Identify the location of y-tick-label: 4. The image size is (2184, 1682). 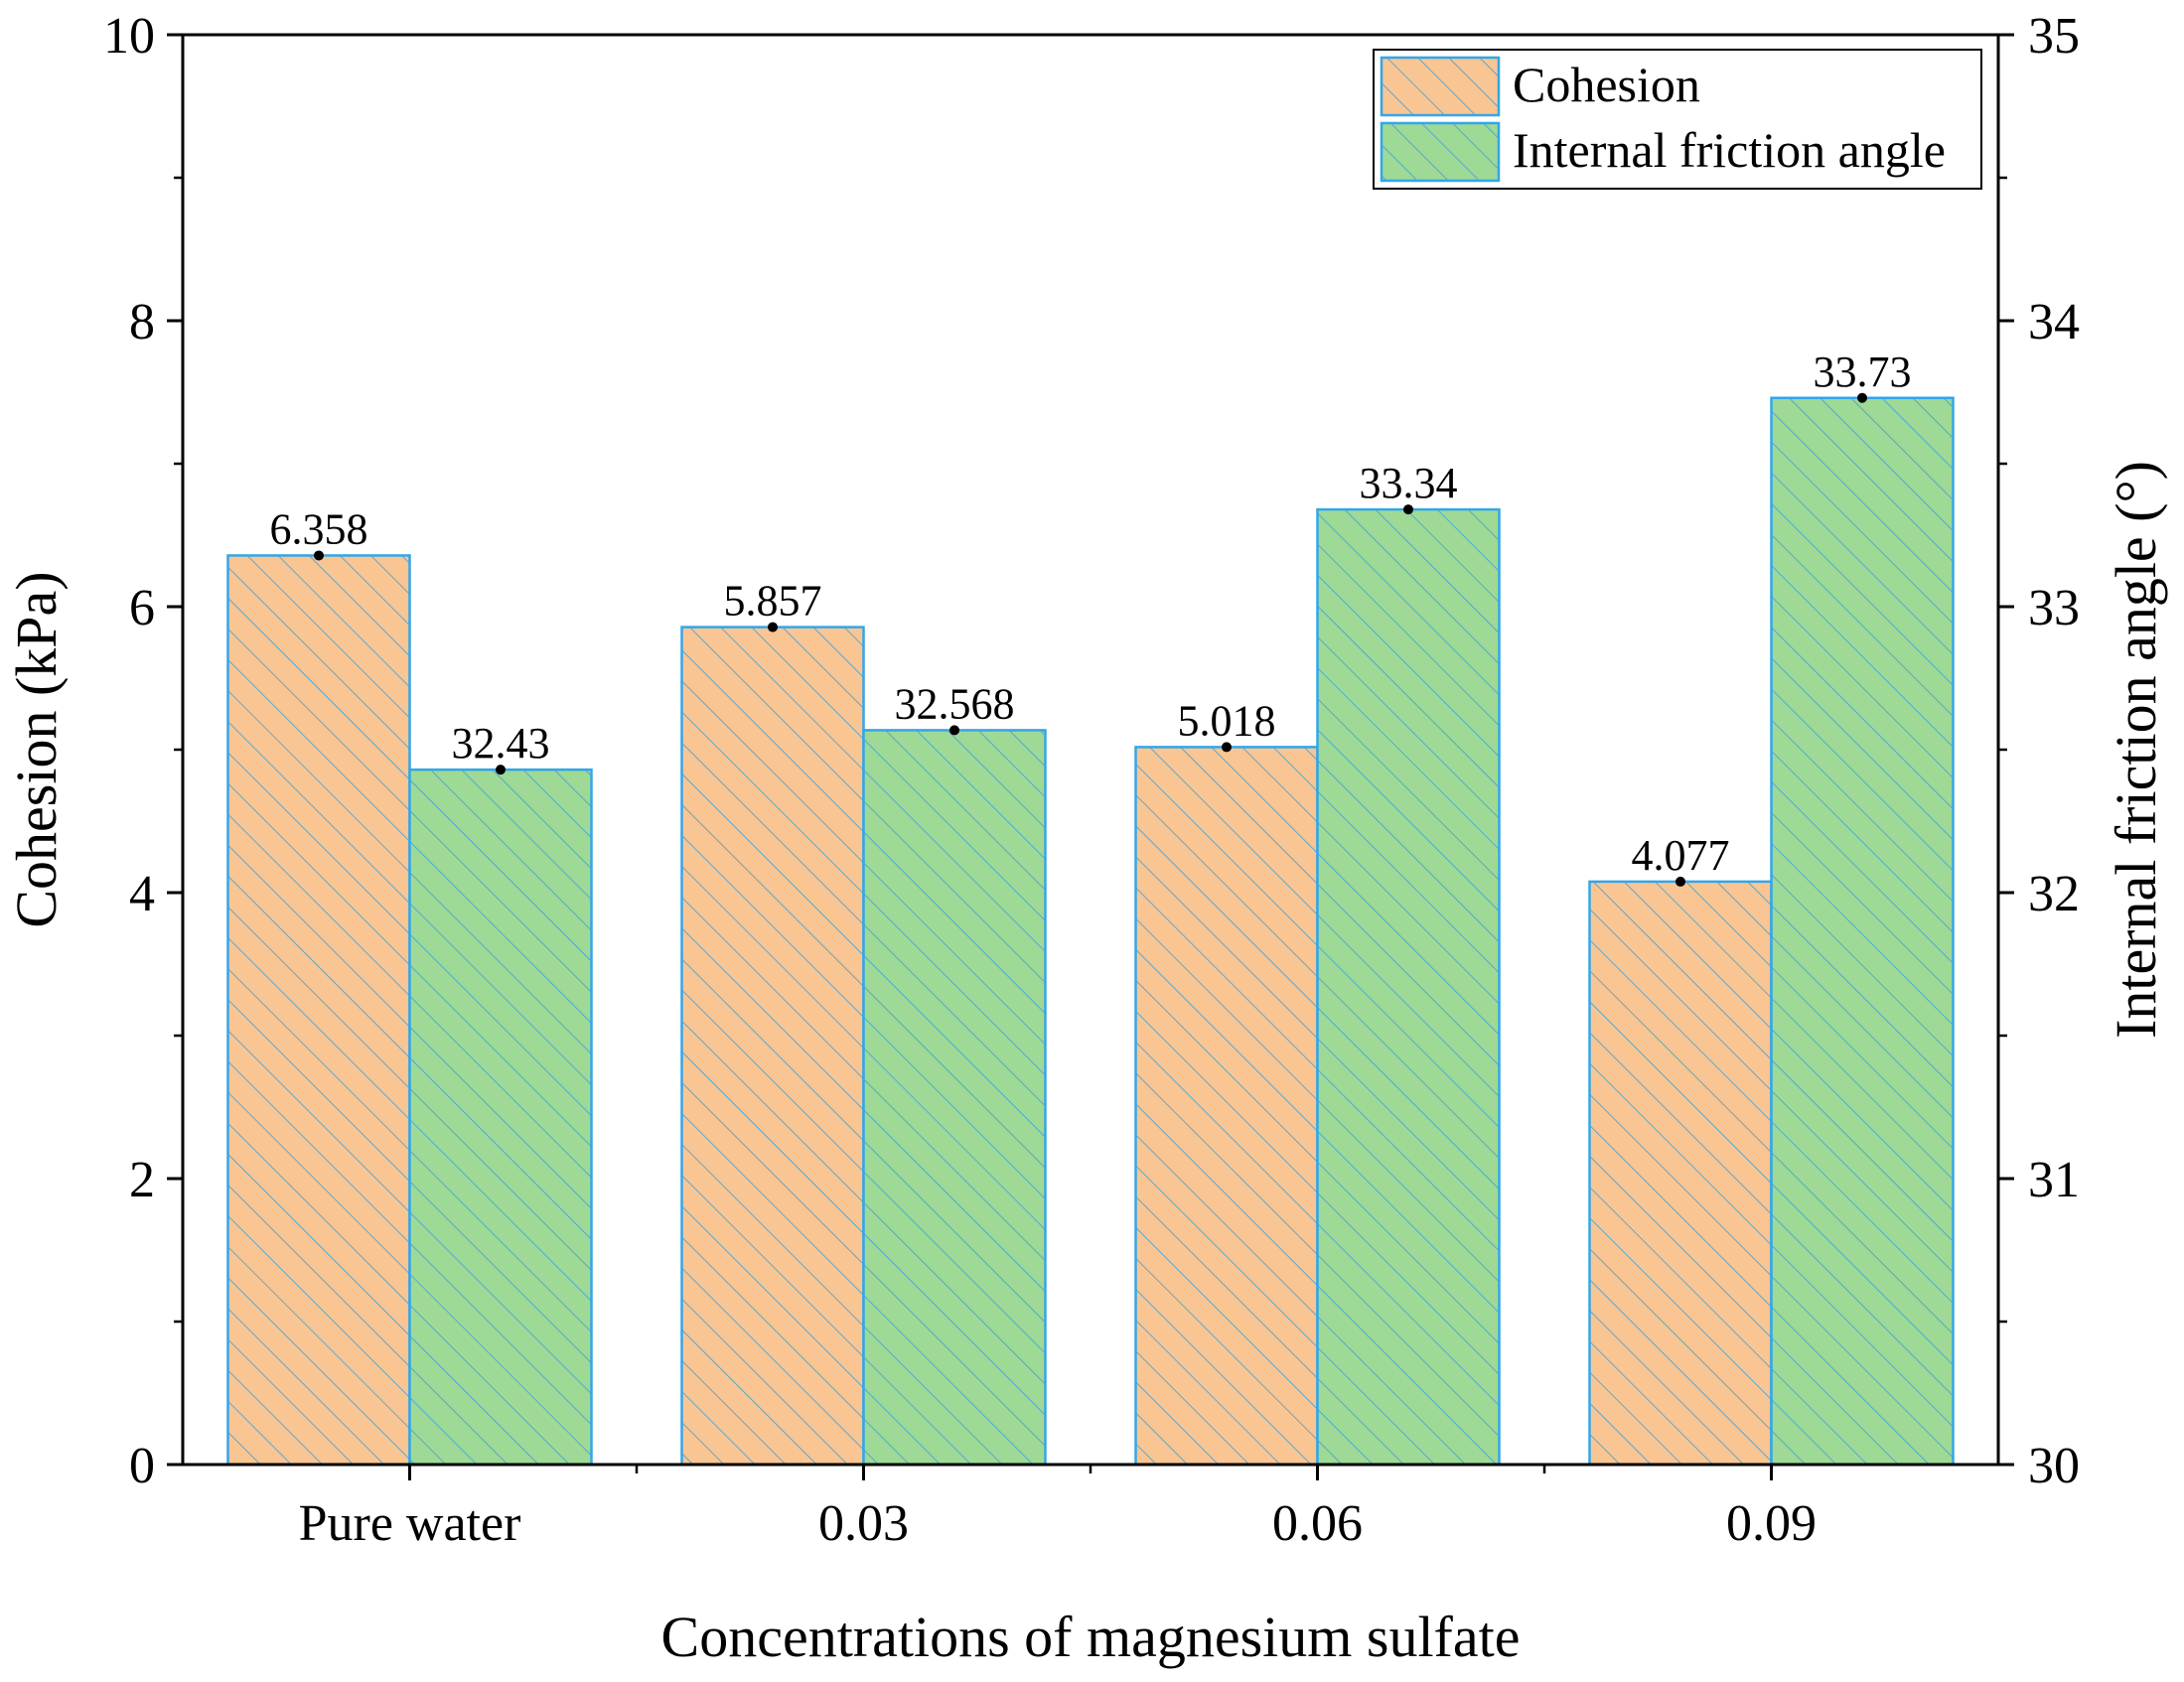
(142, 894).